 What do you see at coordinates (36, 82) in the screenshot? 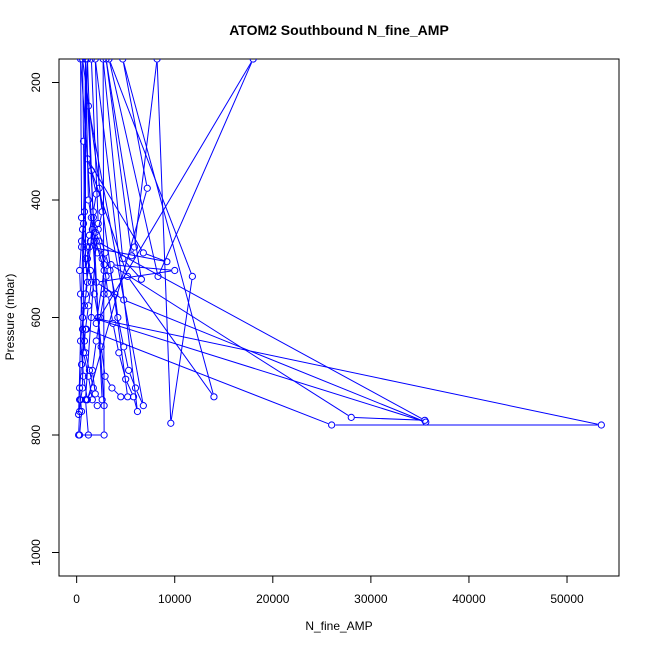
I see `y-tick-label: 200` at bounding box center [36, 82].